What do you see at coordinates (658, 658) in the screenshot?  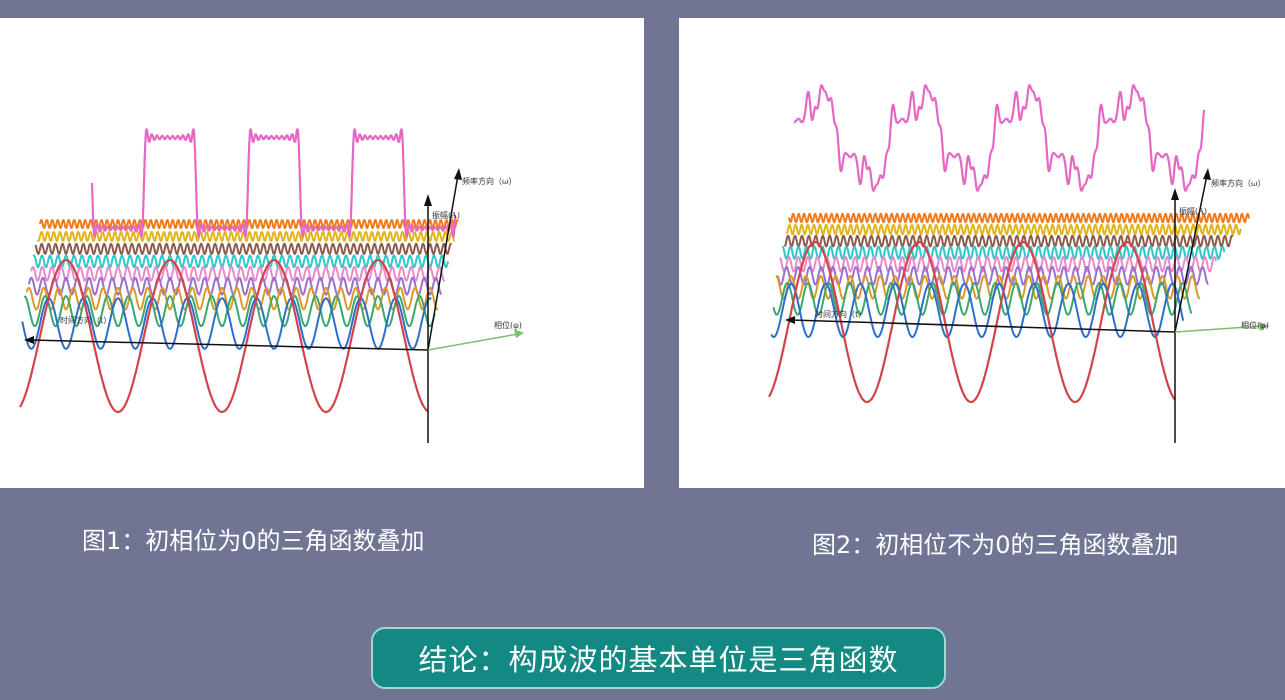 I see `conclusion-banner: 结论：构成波的基本单位是三角函数` at bounding box center [658, 658].